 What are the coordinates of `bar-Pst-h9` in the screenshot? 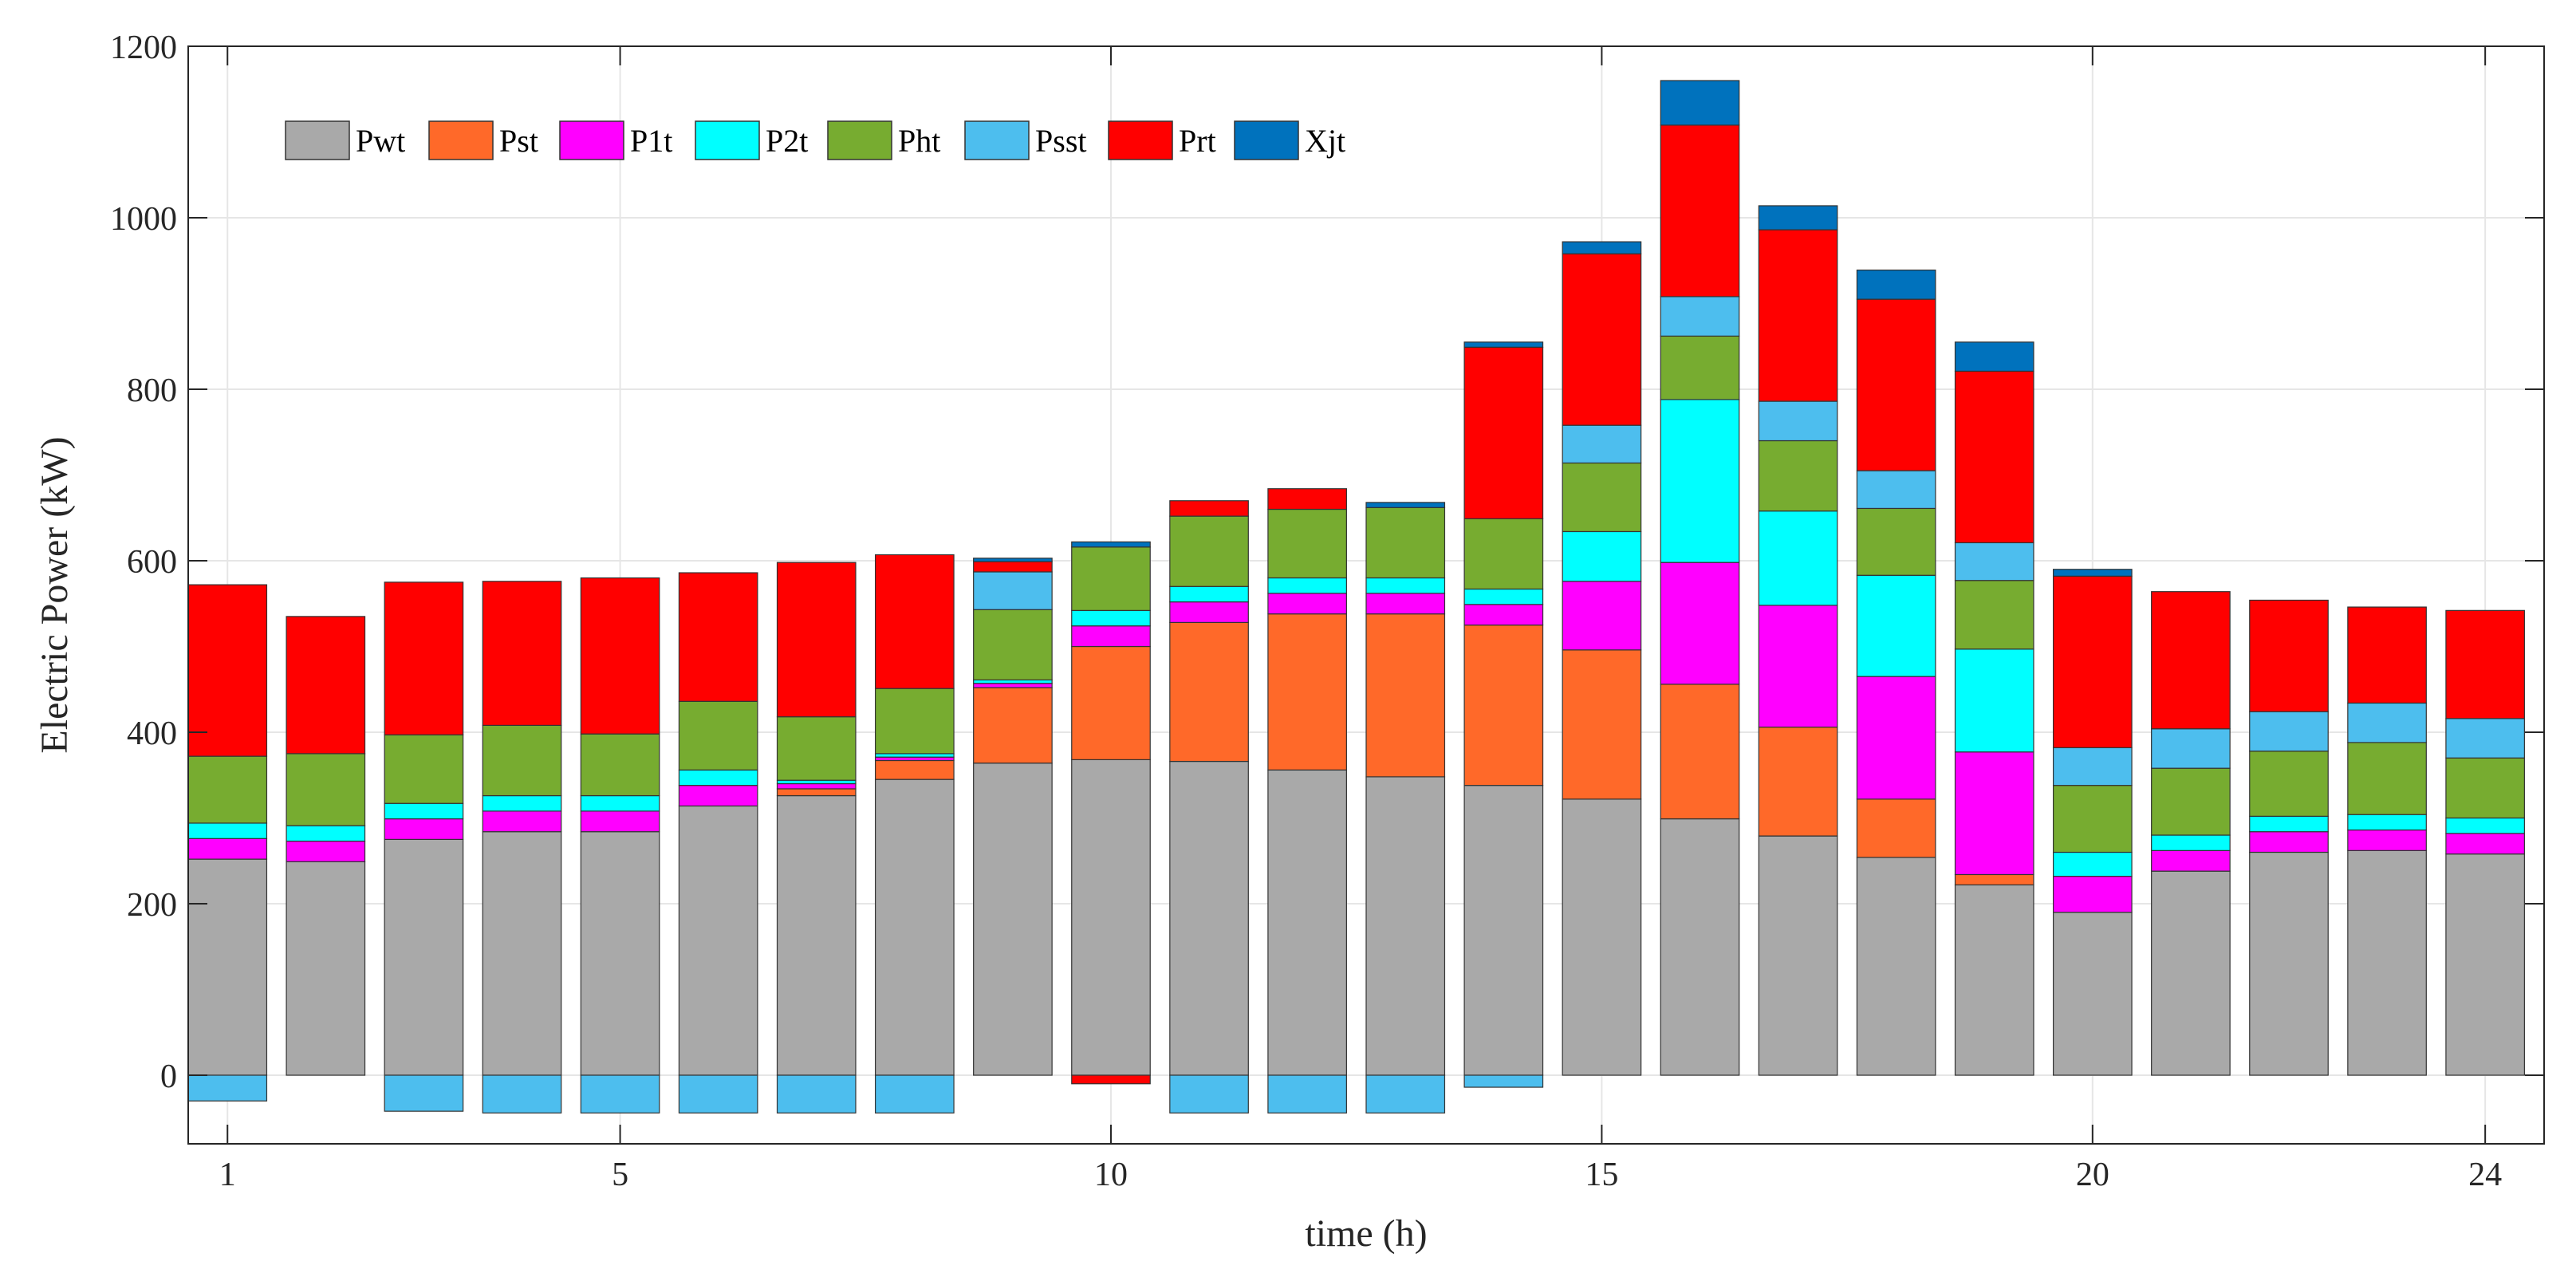 It's located at (1013, 725).